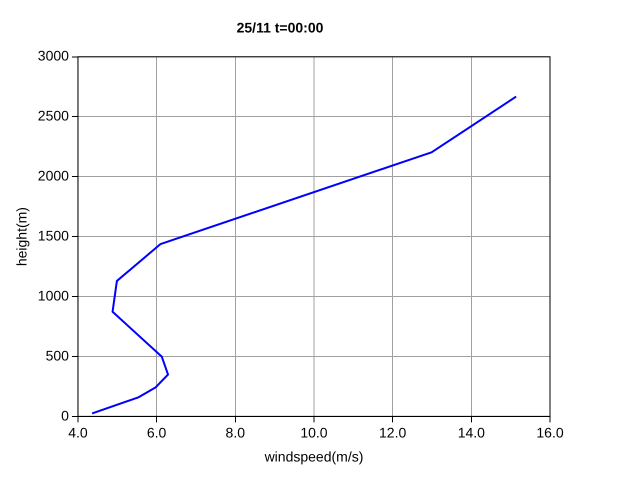 The height and width of the screenshot is (480, 640). Describe the element at coordinates (472, 432) in the screenshot. I see `x-tick-label: 14.0` at that location.